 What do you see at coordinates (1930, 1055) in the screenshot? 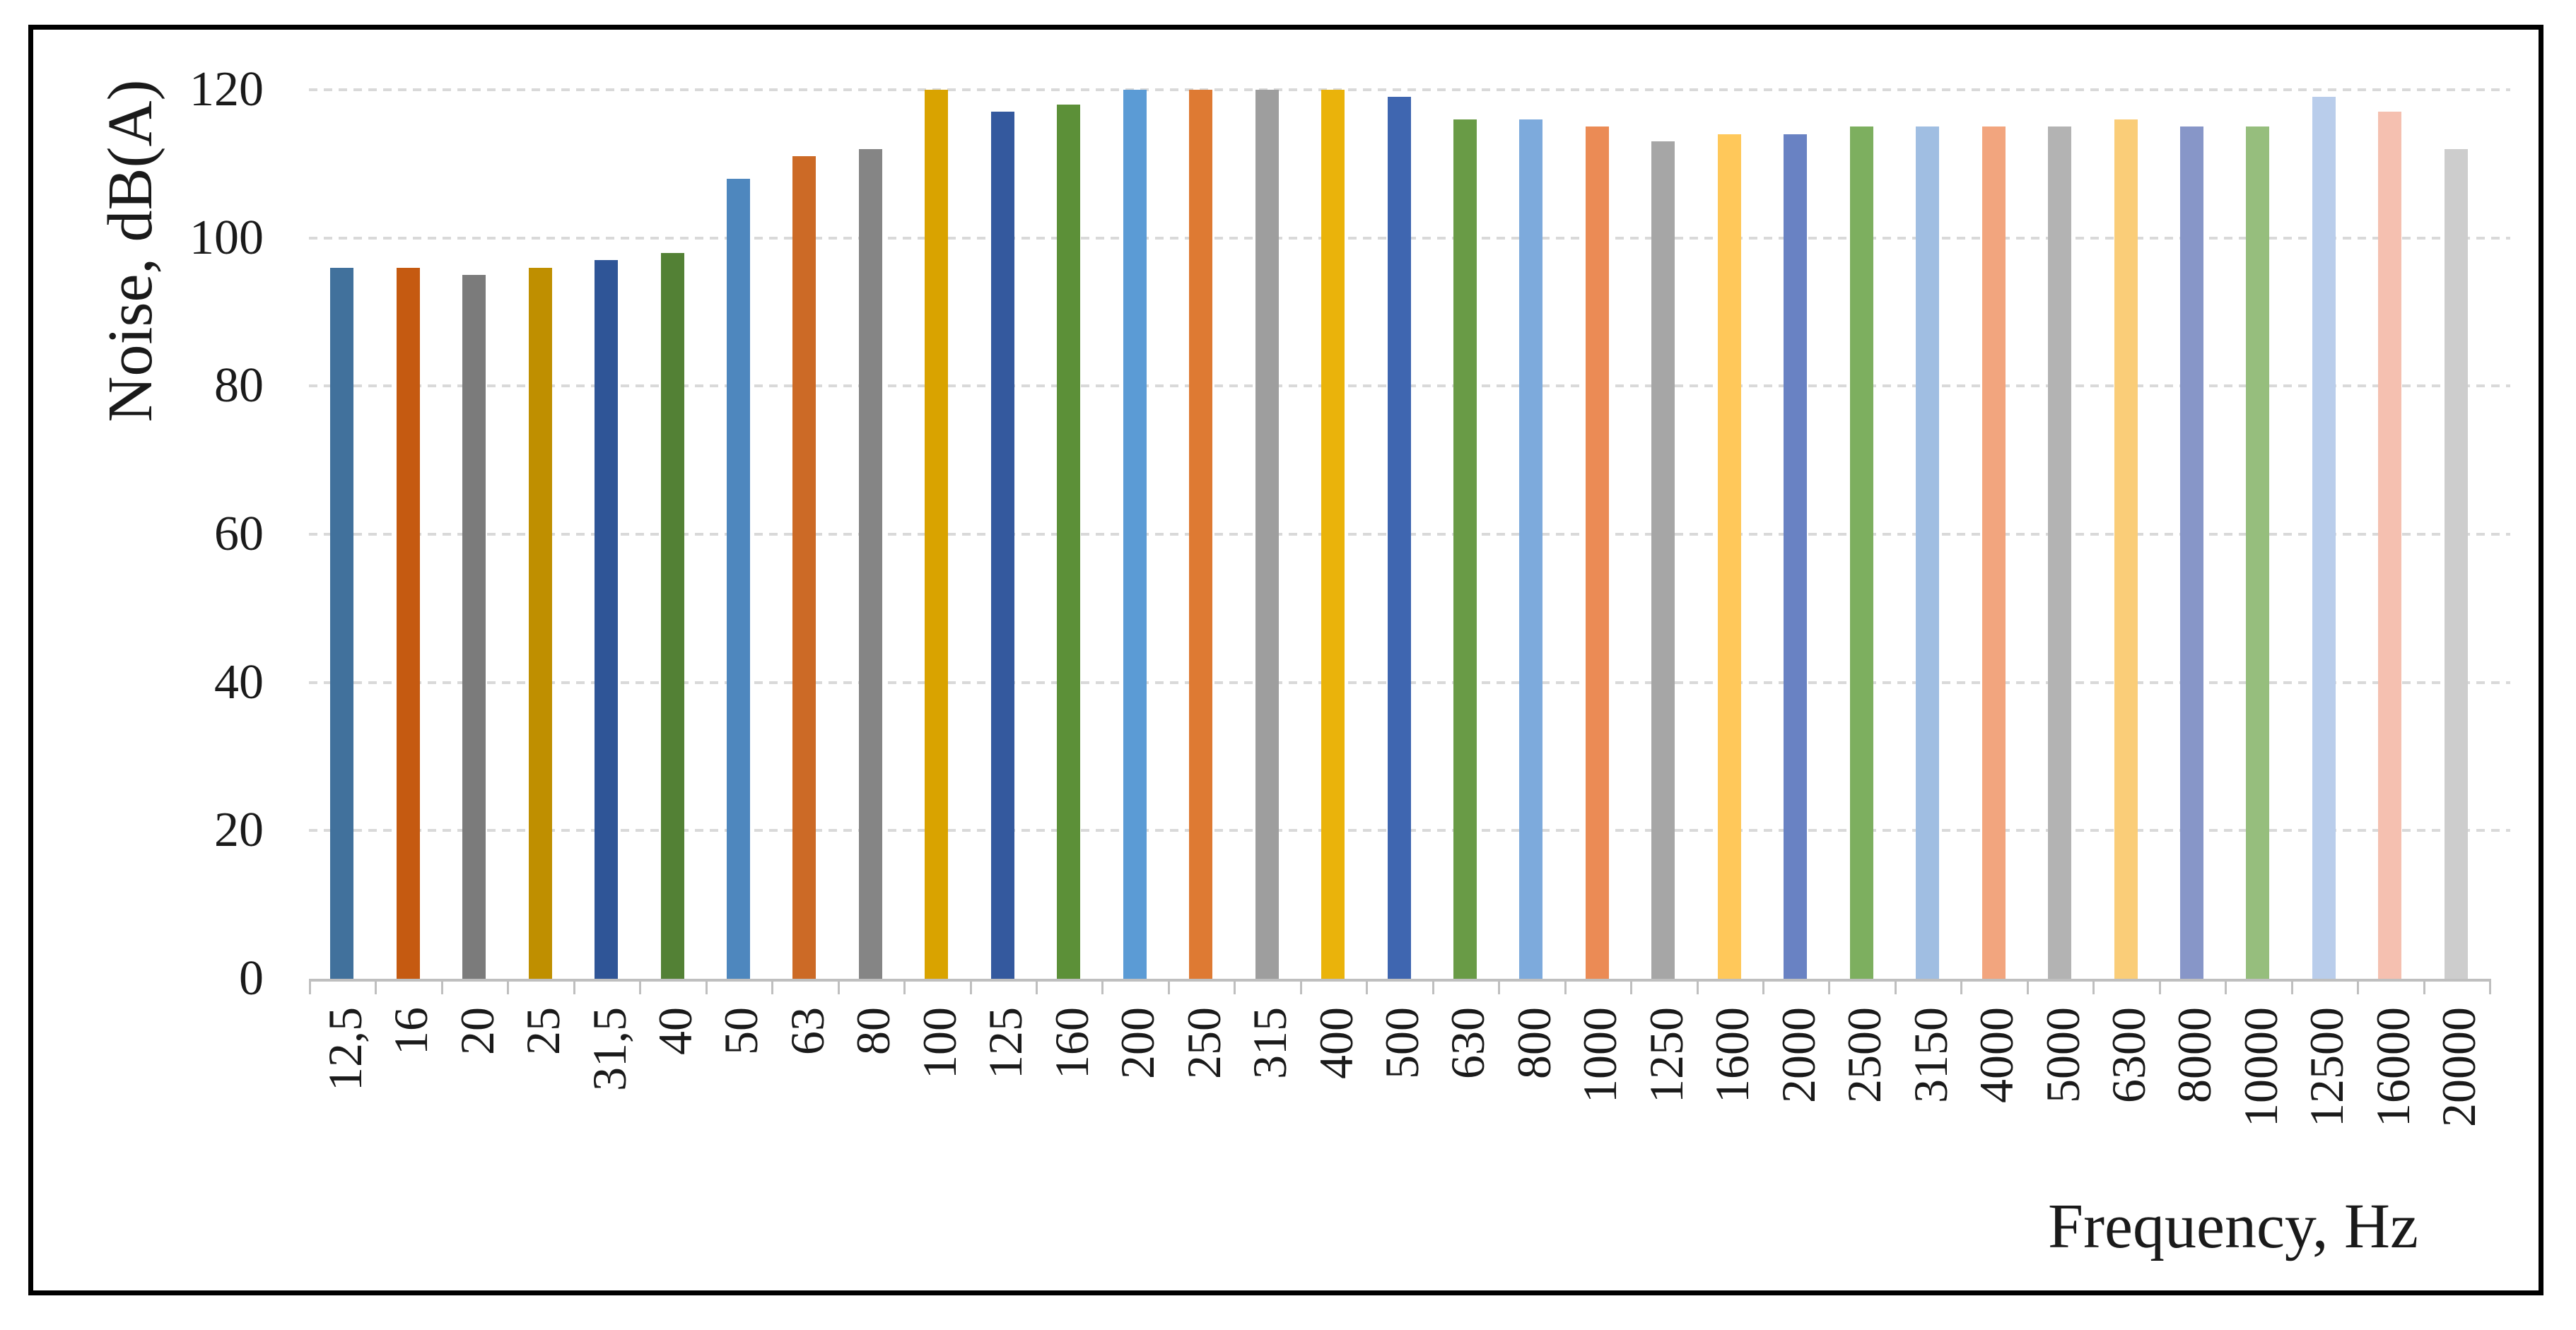
I see `x-tick-label-3150: 3150` at bounding box center [1930, 1055].